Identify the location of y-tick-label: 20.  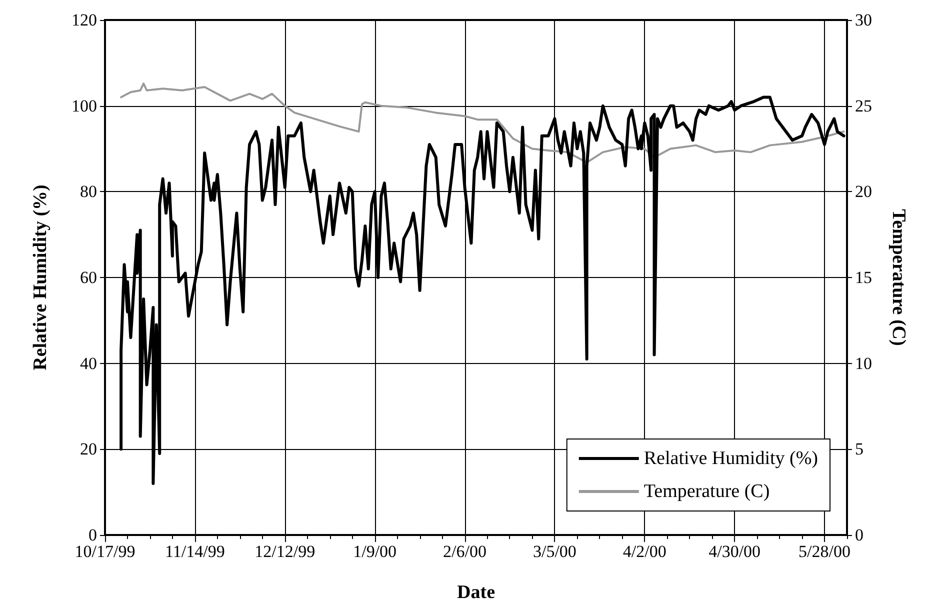
(88, 449).